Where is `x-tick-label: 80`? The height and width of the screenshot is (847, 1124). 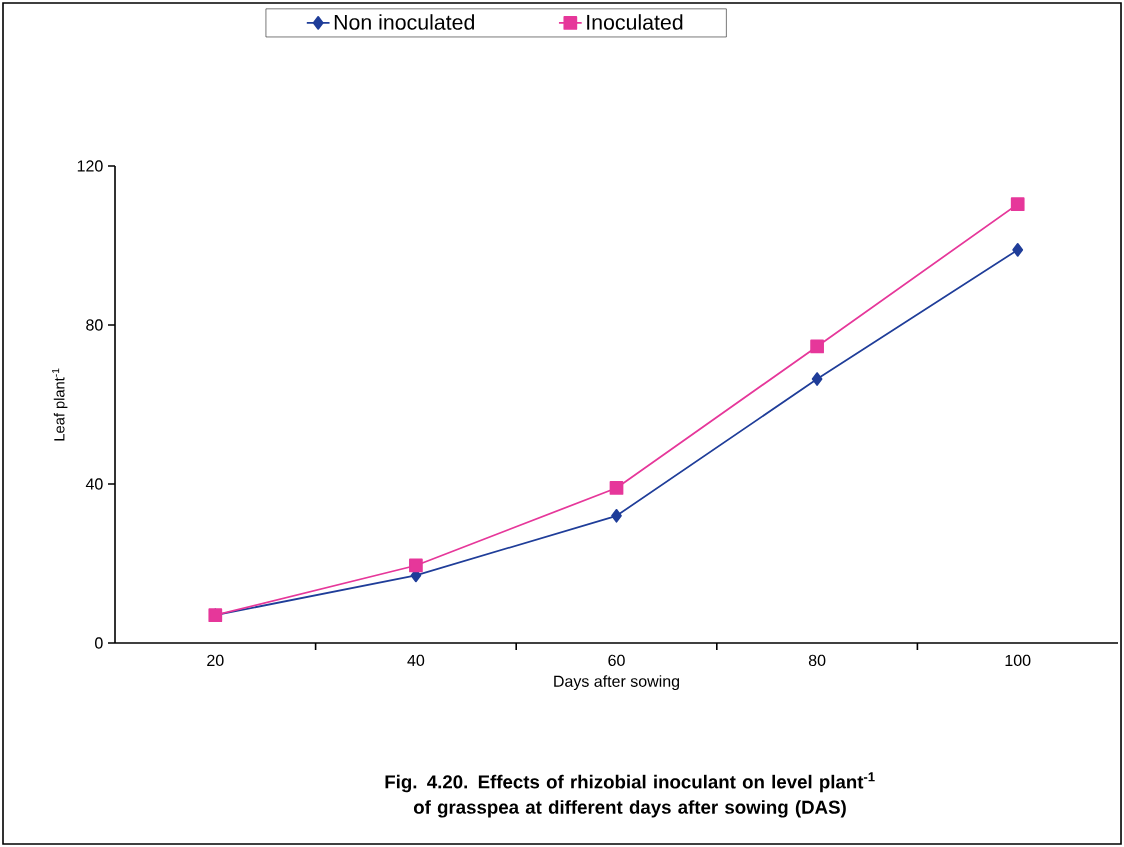
x-tick-label: 80 is located at coordinates (817, 660).